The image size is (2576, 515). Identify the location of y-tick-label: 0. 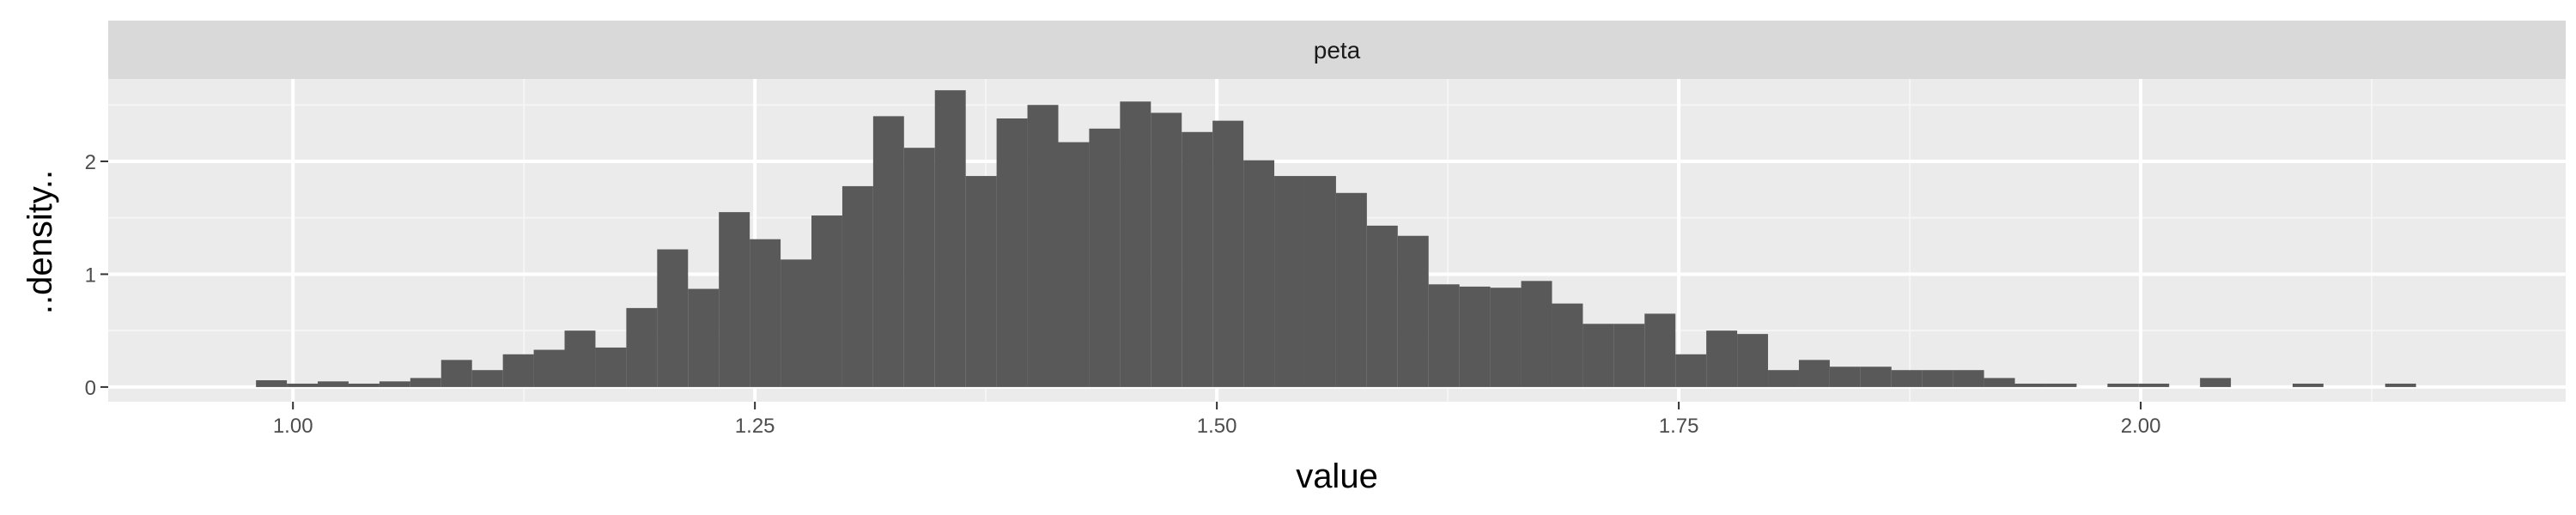
(90, 388).